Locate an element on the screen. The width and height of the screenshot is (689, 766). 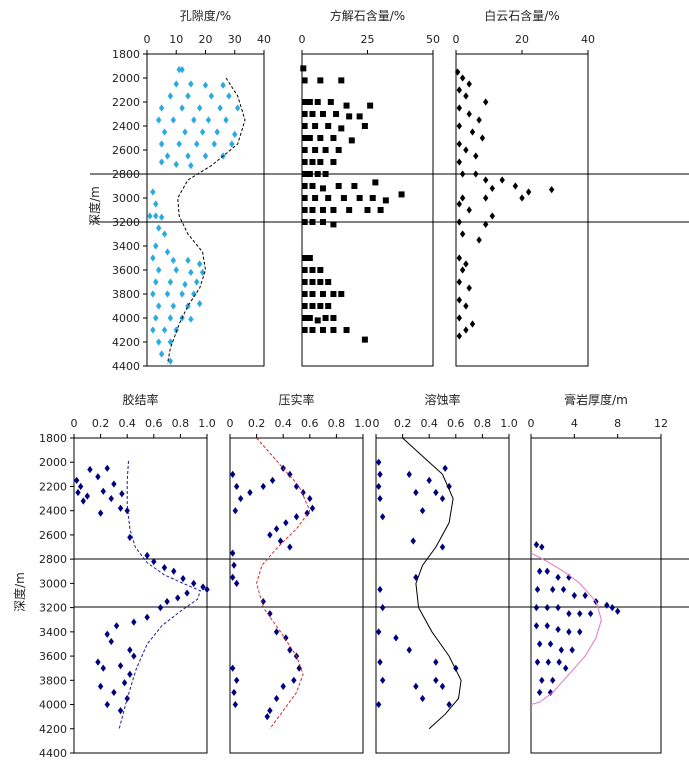
panel-3: 白云石含量/% 0 20 40 is located at coordinates (524, 187).